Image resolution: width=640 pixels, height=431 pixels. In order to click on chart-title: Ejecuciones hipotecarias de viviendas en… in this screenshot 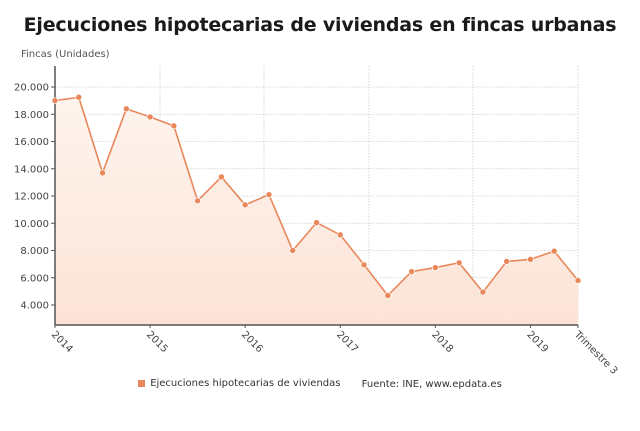, I will do `click(320, 25)`.